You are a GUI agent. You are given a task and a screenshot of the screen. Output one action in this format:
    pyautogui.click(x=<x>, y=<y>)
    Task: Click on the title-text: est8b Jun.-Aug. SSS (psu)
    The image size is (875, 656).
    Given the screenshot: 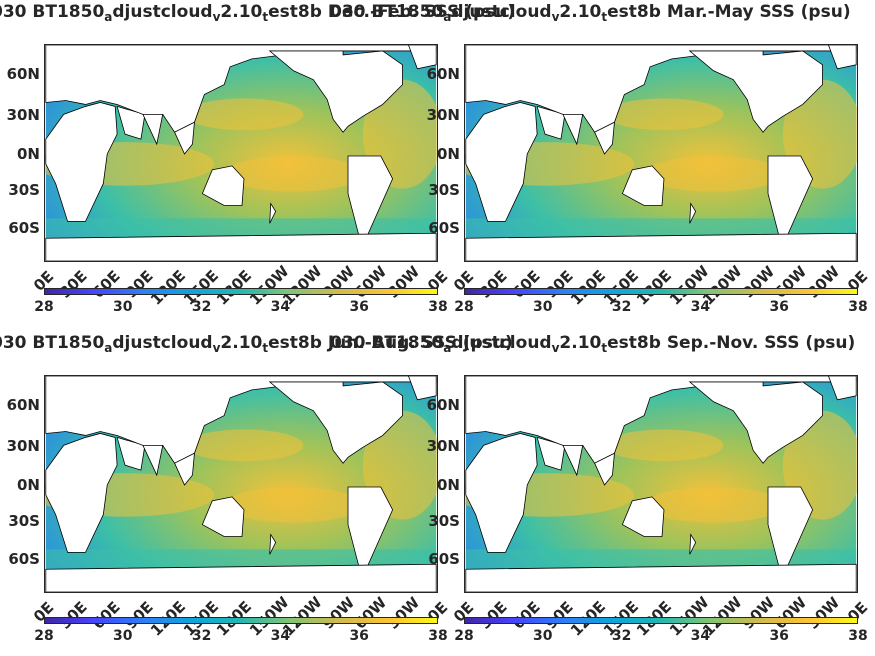 What is the action you would take?
    pyautogui.click(x=390, y=343)
    